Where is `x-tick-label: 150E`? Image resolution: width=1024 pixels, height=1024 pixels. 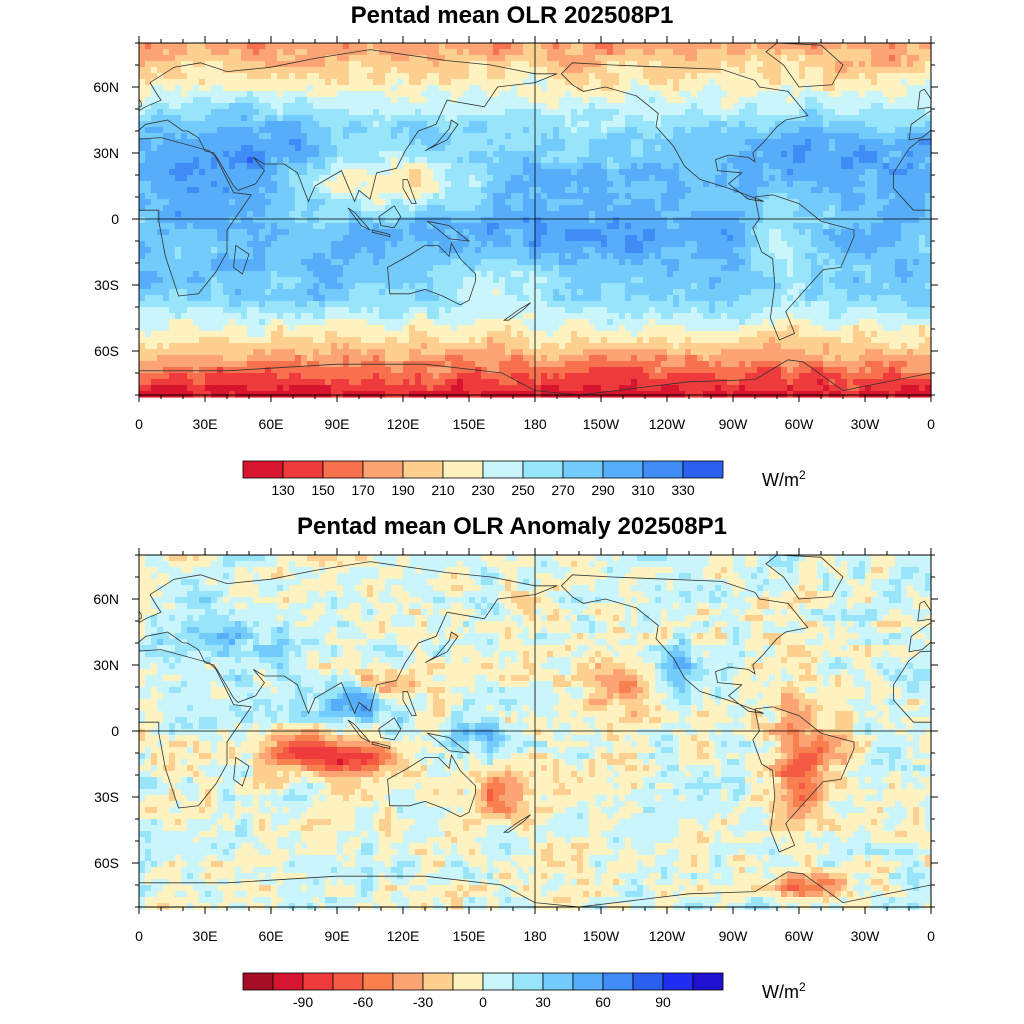
x-tick-label: 150E is located at coordinates (469, 936).